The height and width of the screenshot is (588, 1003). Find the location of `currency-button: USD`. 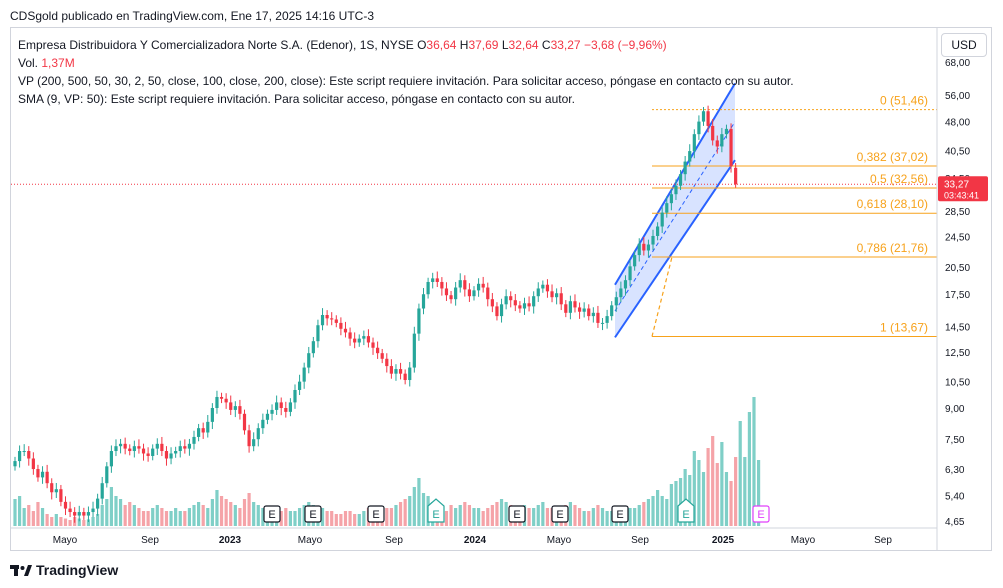

currency-button: USD is located at coordinates (964, 45).